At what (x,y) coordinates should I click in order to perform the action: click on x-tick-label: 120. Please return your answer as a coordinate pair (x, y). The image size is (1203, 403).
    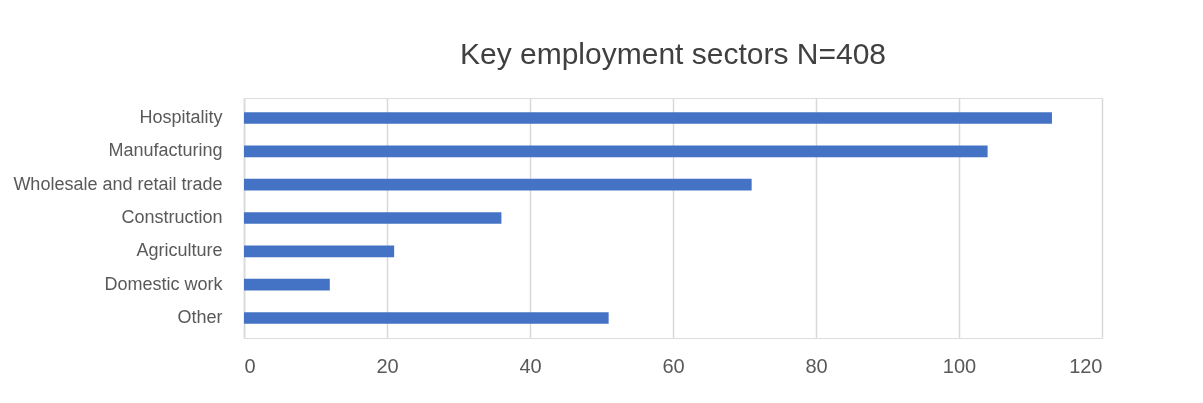
    Looking at the image, I should click on (1086, 365).